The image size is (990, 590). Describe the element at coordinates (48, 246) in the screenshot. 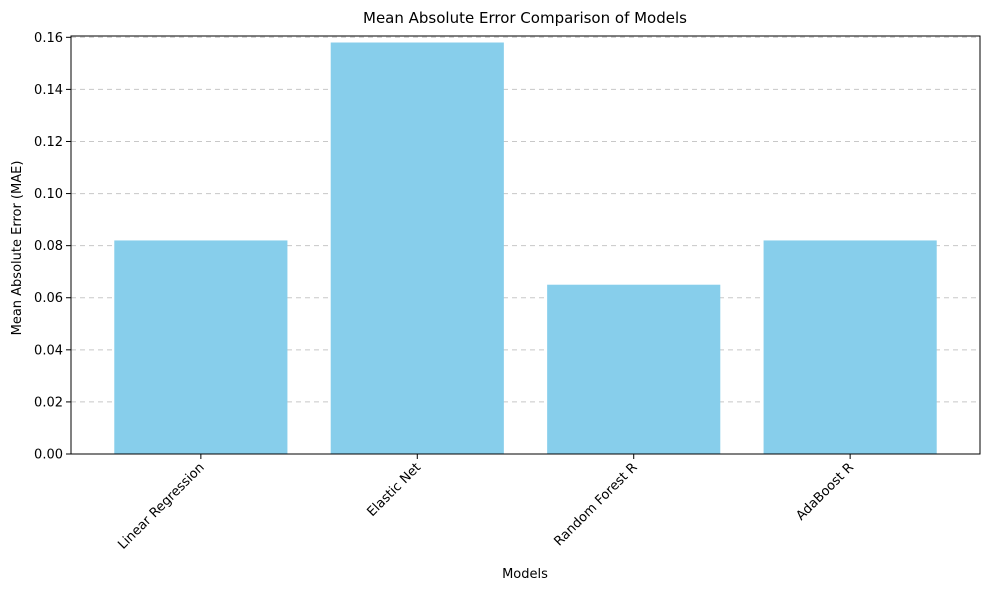

I see `y-tick-label: 0.08` at that location.